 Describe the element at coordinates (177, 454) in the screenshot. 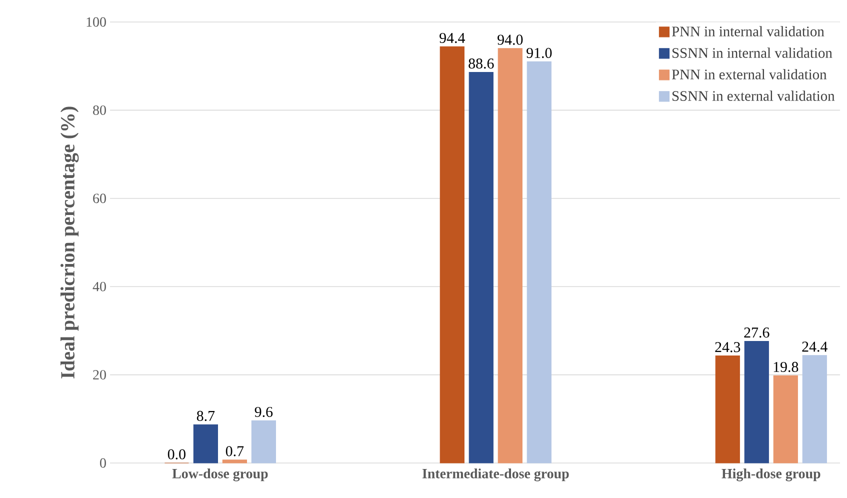

I see `data-label: 0.0` at that location.